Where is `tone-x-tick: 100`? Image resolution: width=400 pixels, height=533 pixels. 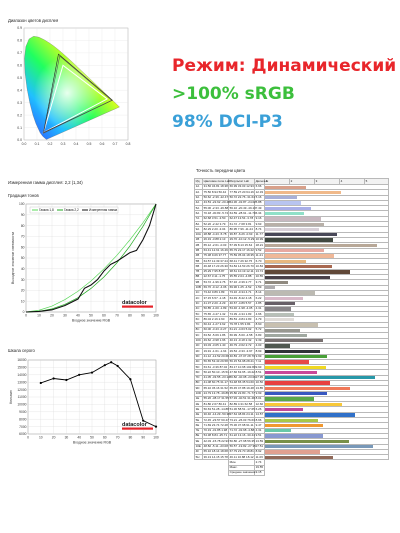
tone-x-tick: 100 is located at coordinates (156, 316).